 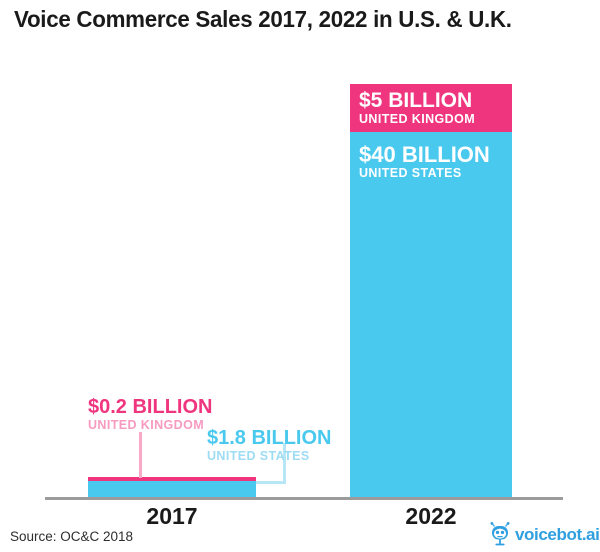 What do you see at coordinates (417, 119) in the screenshot?
I see `bar-region-2022-united-kingdom: UNITED KINGDOM` at bounding box center [417, 119].